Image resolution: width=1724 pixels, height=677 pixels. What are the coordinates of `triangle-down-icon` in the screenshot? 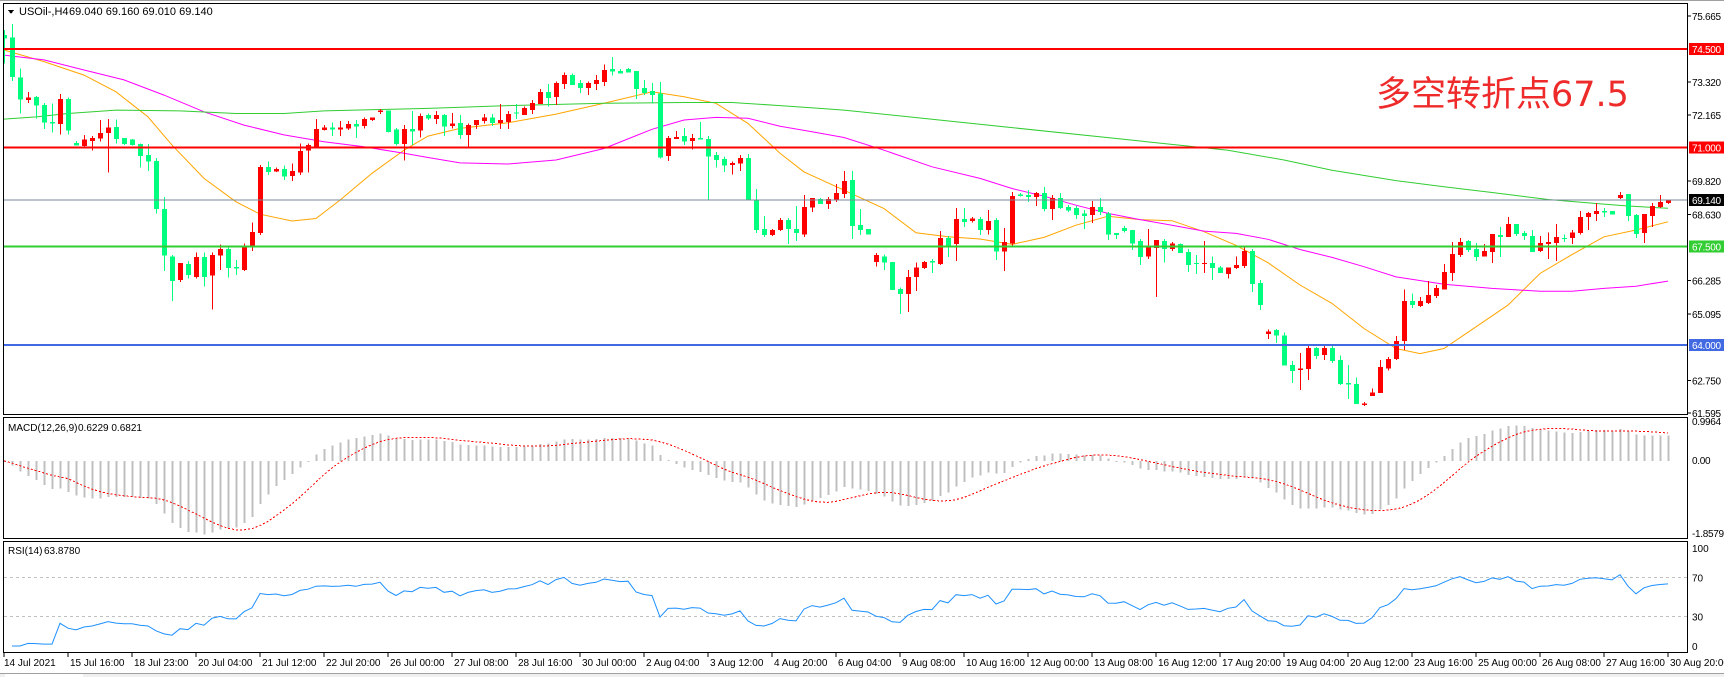 It's located at (11, 12).